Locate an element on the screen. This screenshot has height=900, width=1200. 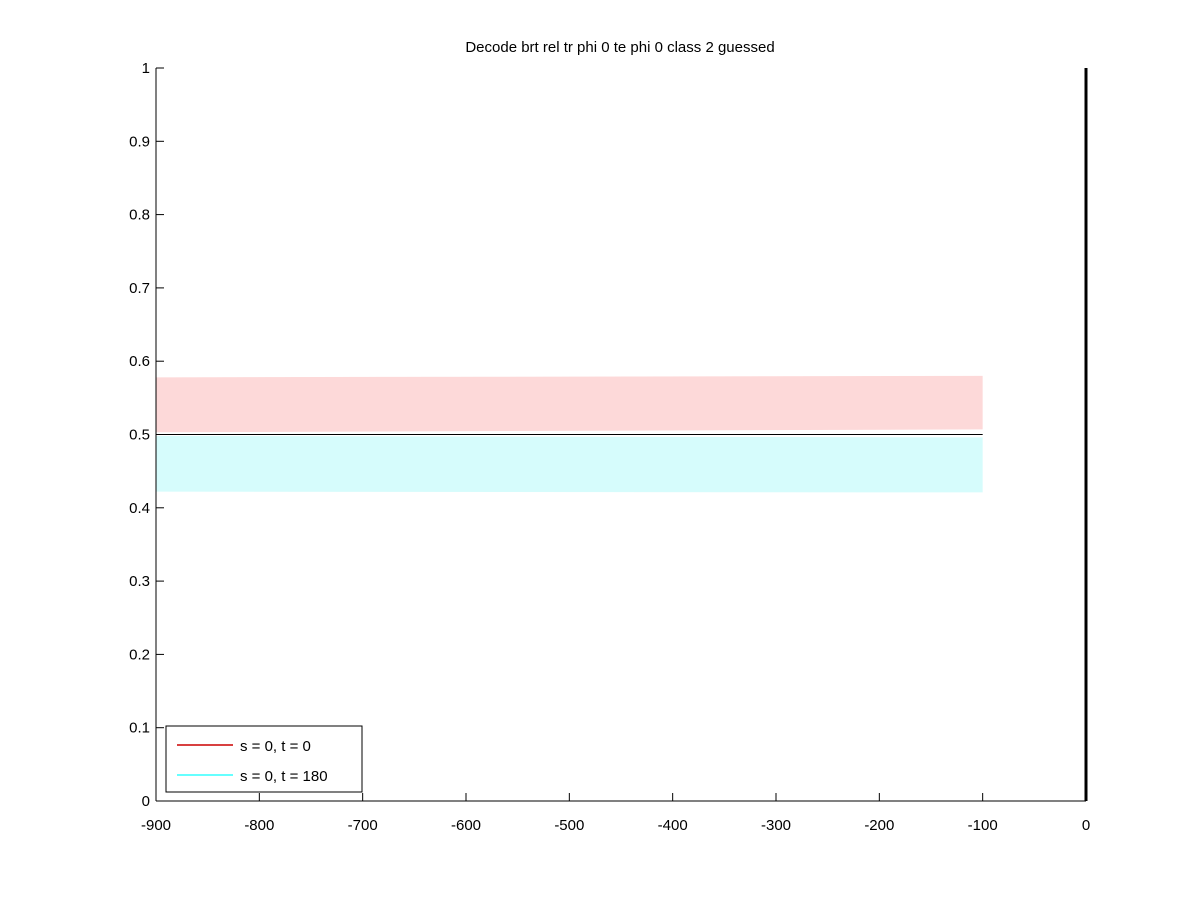
legend-label-series-1: s = 0, t = 0 is located at coordinates (275, 746).